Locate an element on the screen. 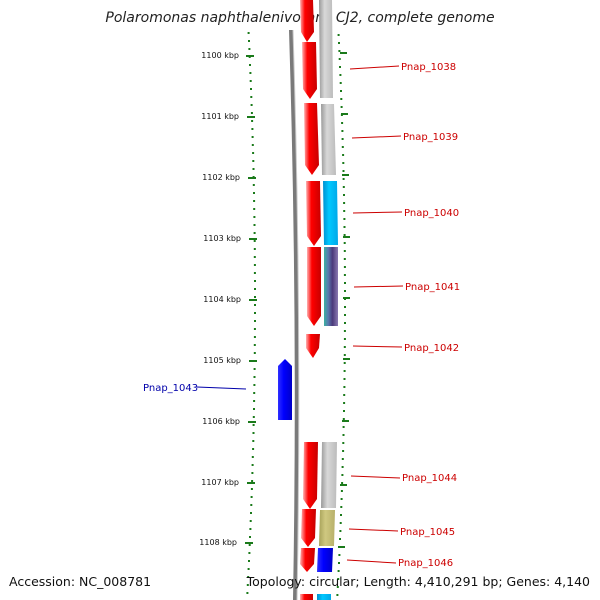 Image resolution: width=600 pixels, height=600 pixels. tick-1105: 1105 kbp is located at coordinates (230, 360).